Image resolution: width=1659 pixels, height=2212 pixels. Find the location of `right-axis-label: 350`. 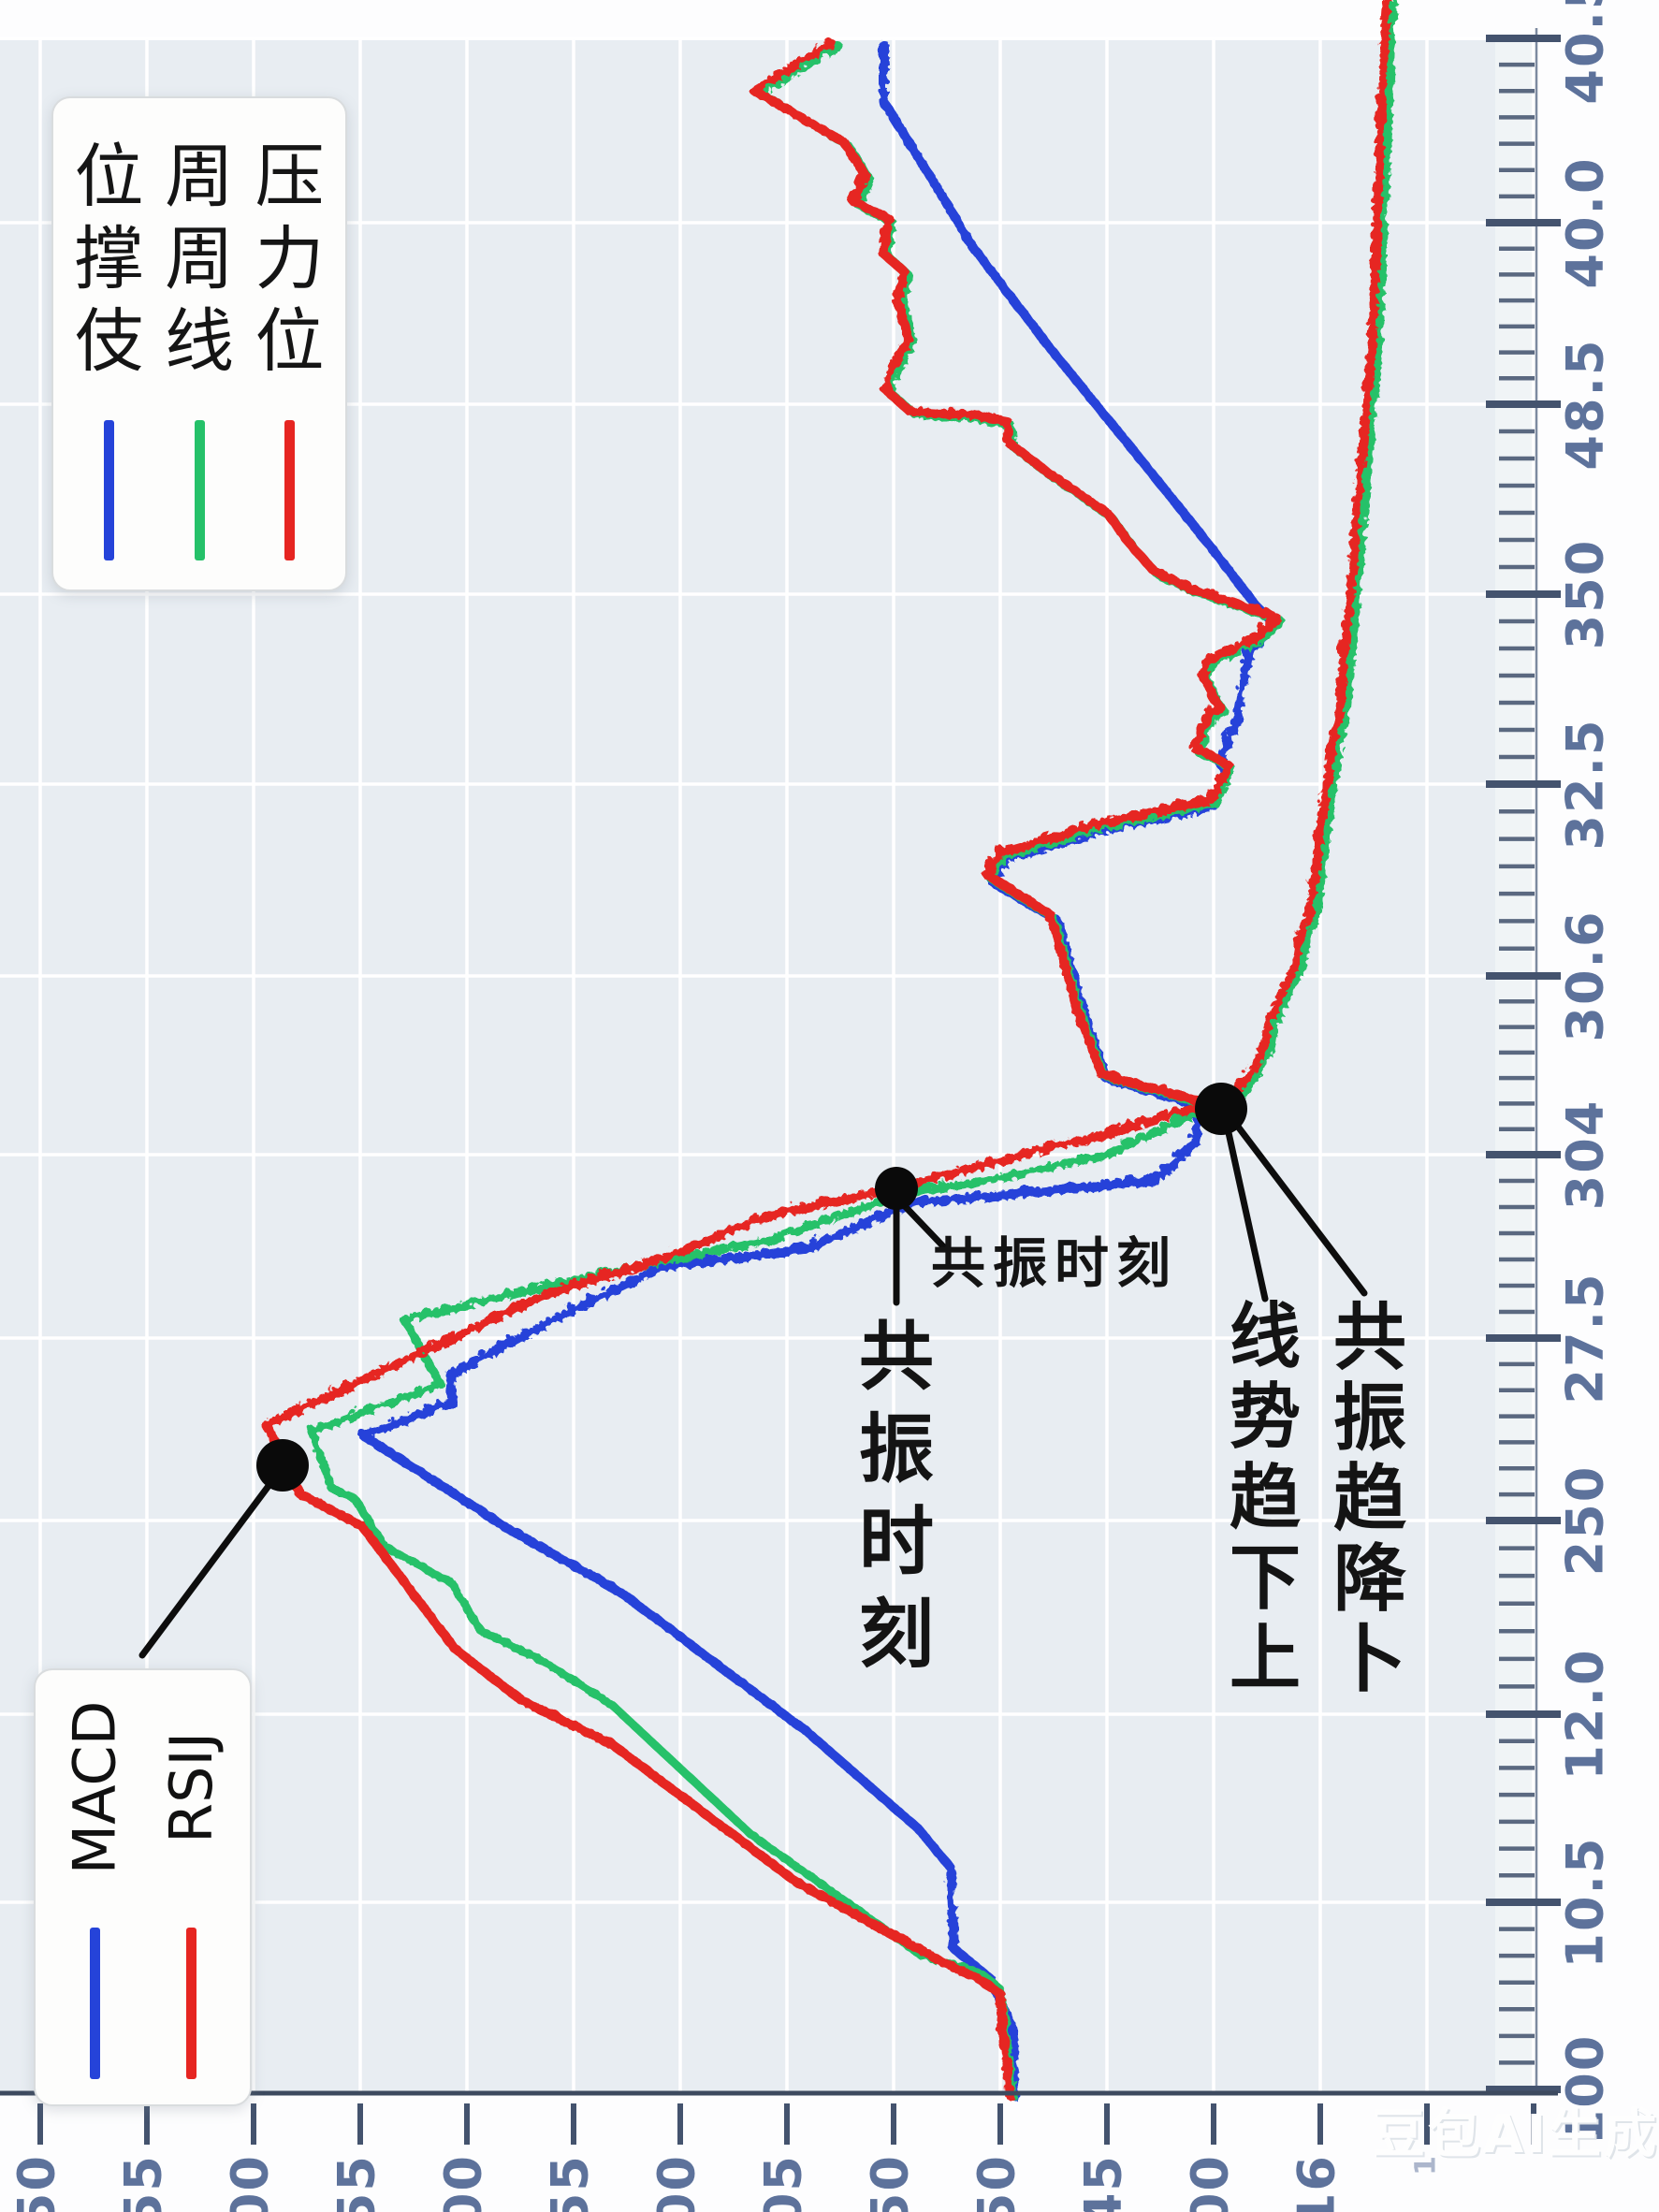

right-axis-label: 350 is located at coordinates (1585, 594).